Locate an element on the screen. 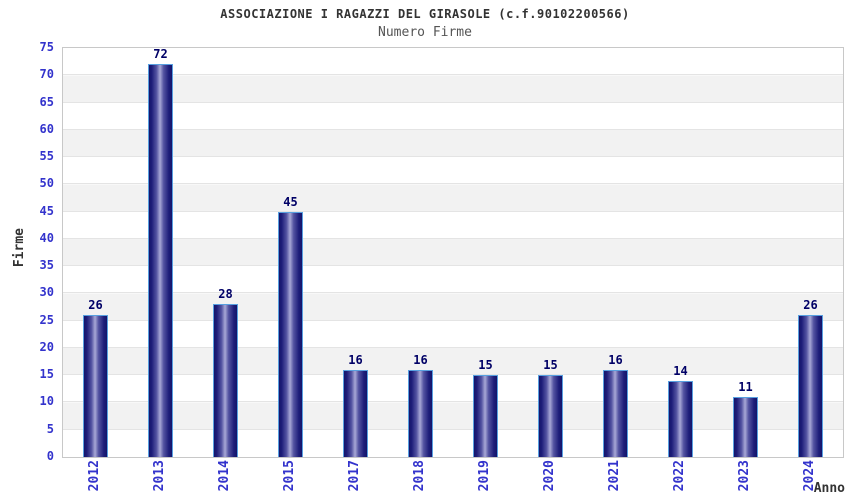 The height and width of the screenshot is (500, 850). x-tick-slot: 2021 is located at coordinates (614, 480).